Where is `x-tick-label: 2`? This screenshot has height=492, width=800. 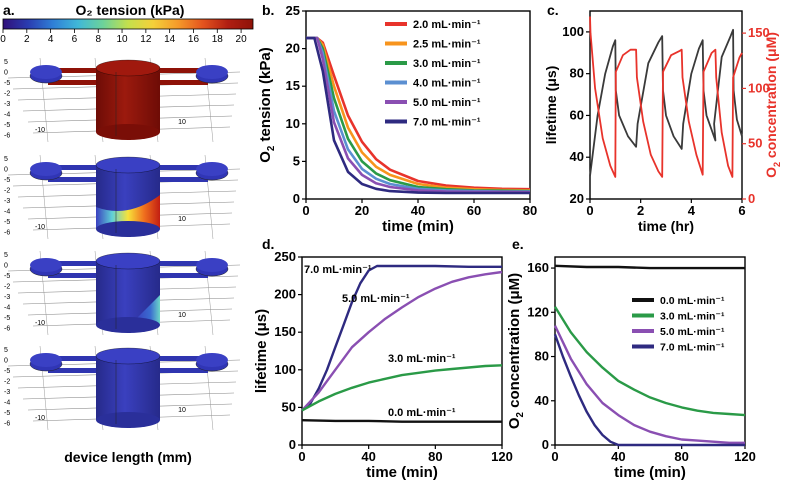
x-tick-label: 2 is located at coordinates (640, 210).